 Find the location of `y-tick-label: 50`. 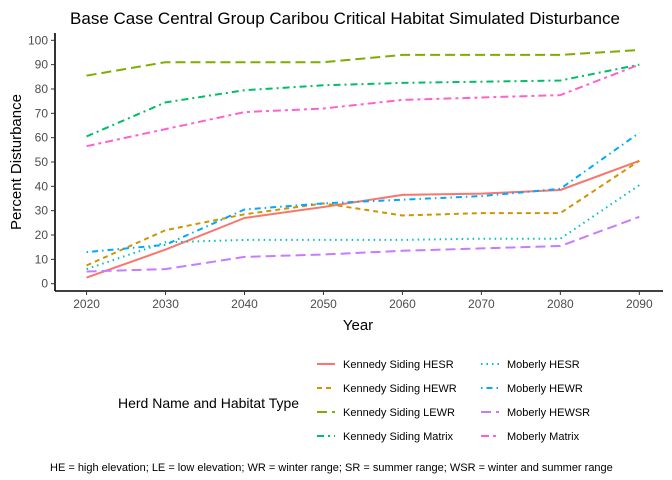

y-tick-label: 50 is located at coordinates (42, 162).